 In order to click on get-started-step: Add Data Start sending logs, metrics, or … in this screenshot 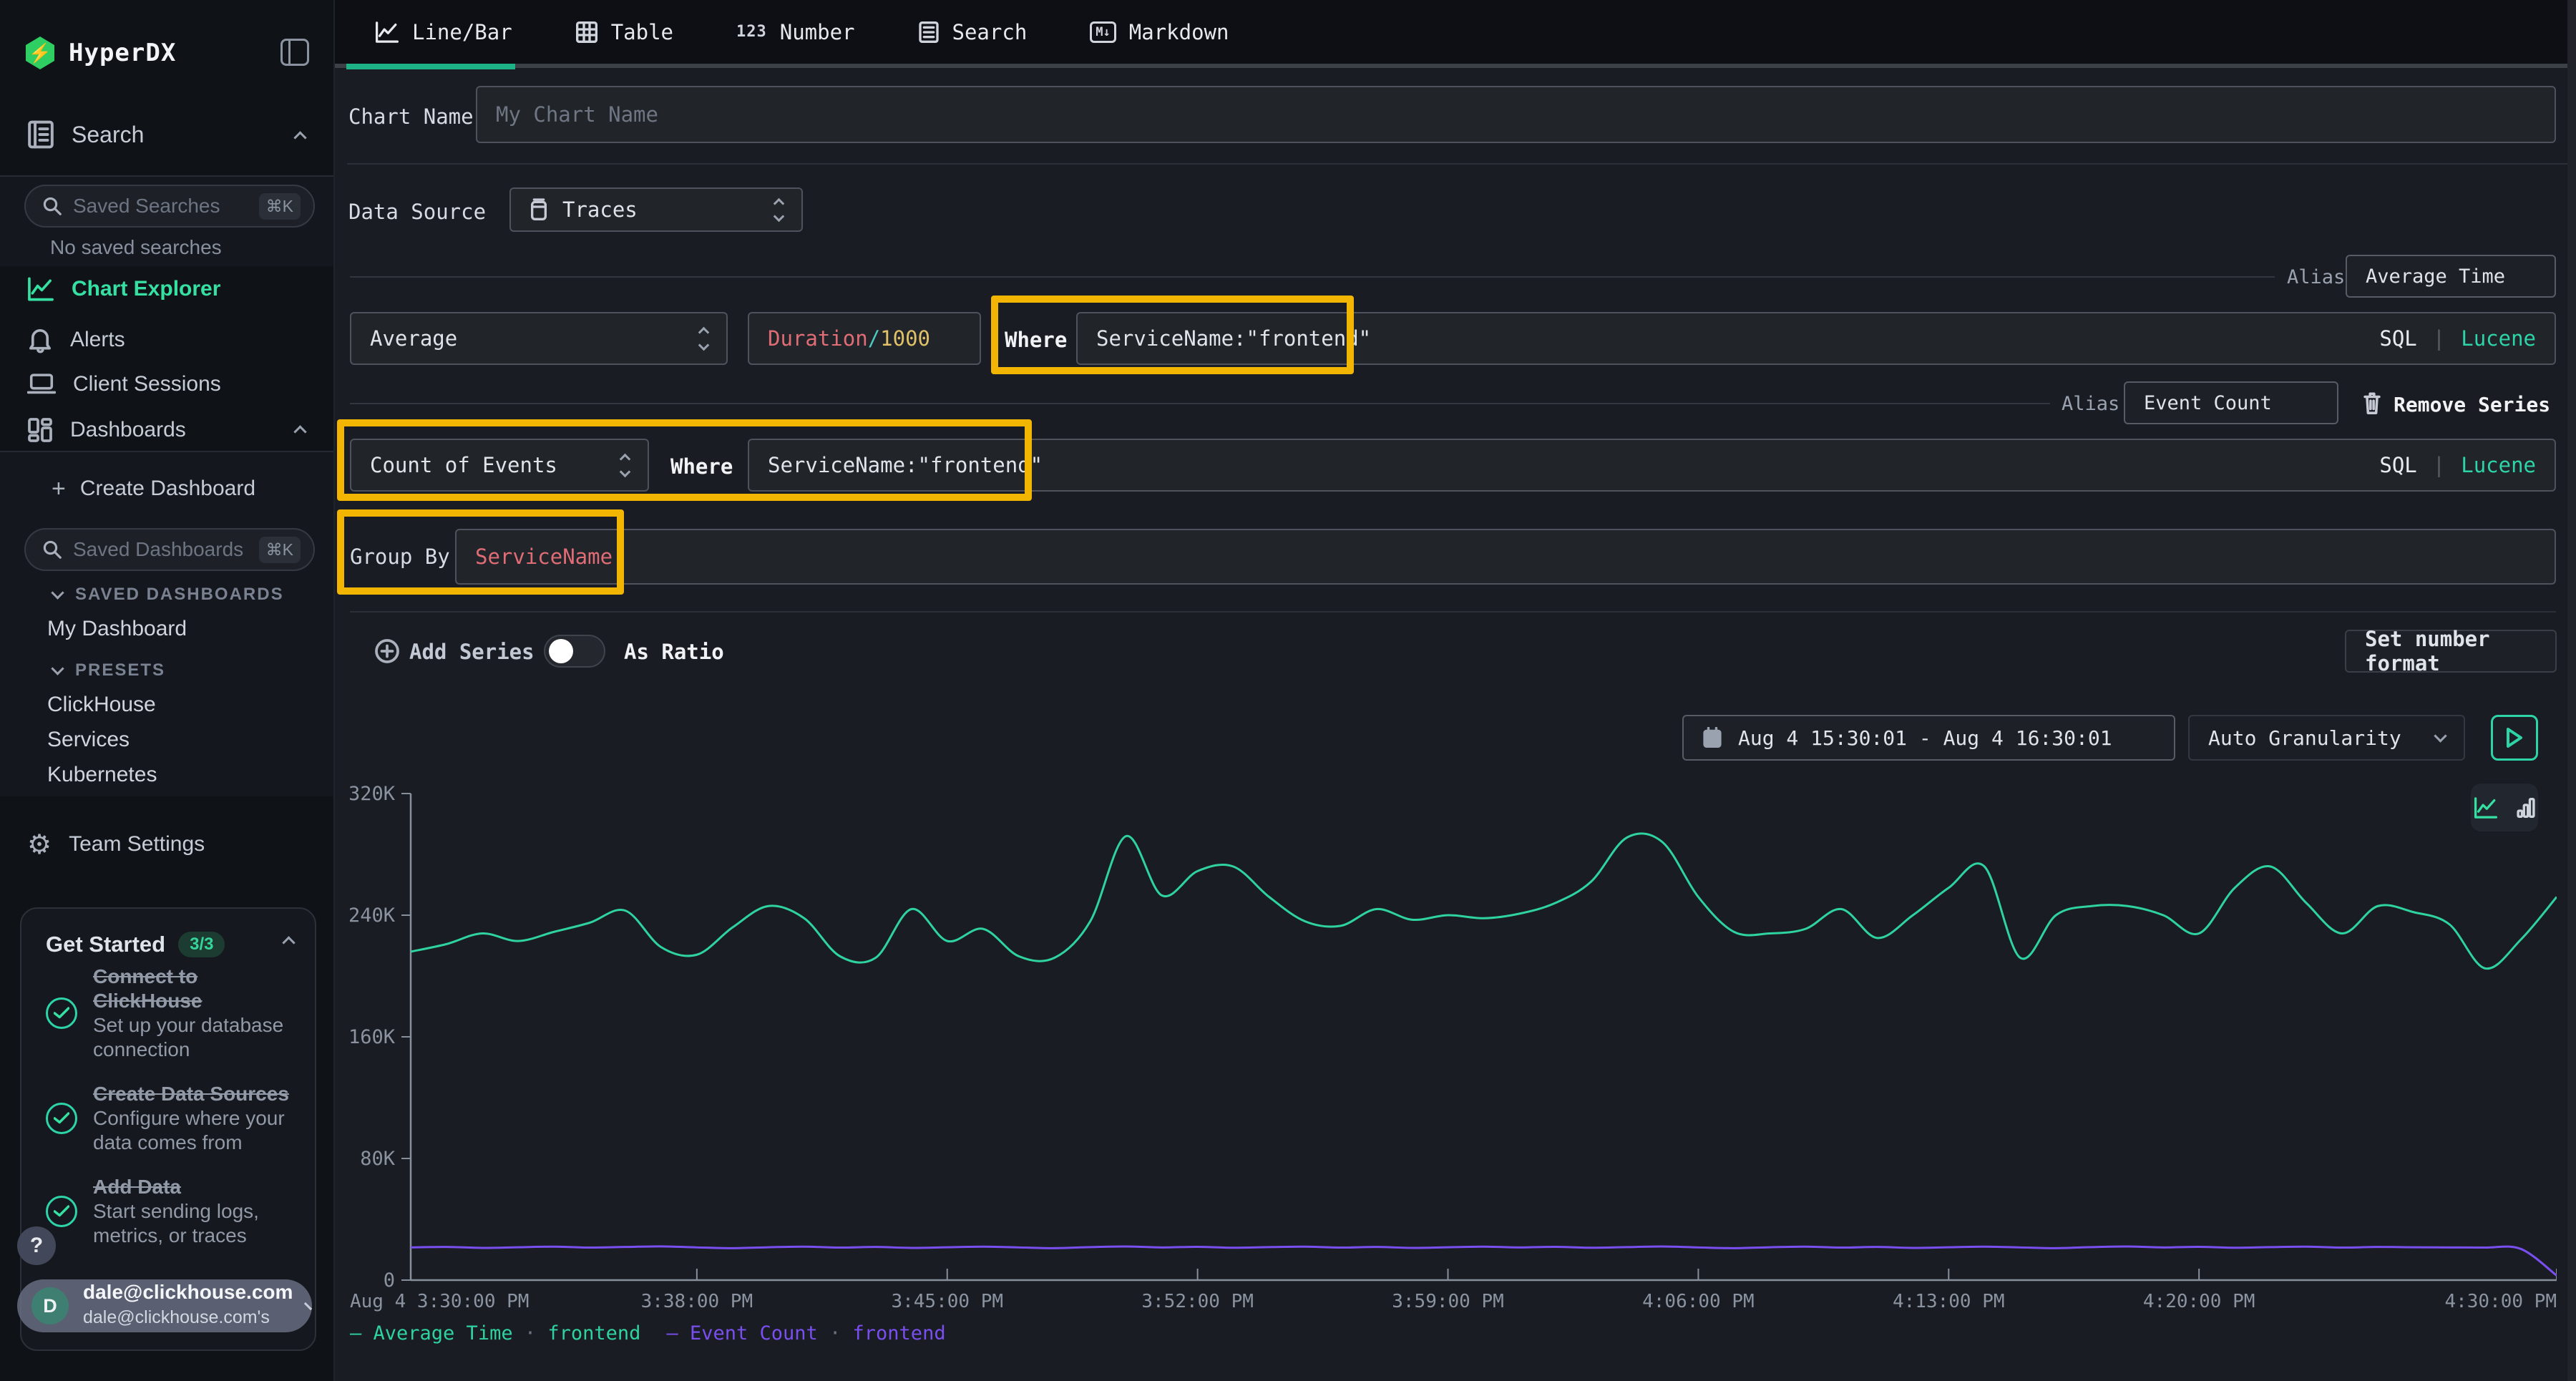, I will do `click(177, 1211)`.